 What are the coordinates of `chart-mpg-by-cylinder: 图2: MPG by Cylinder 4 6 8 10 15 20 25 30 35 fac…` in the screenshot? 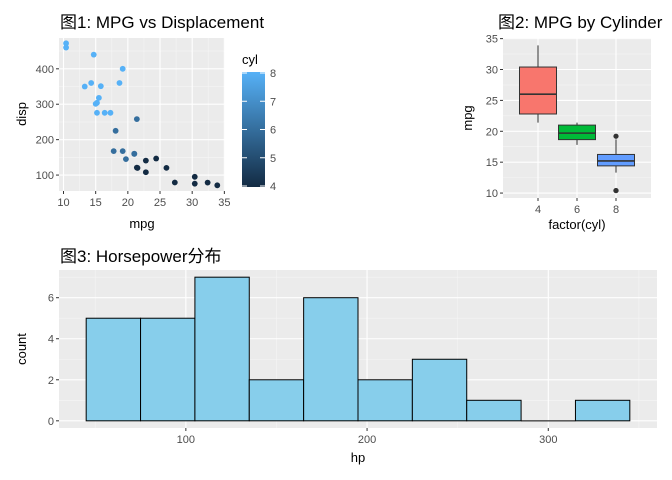 It's located at (561, 122).